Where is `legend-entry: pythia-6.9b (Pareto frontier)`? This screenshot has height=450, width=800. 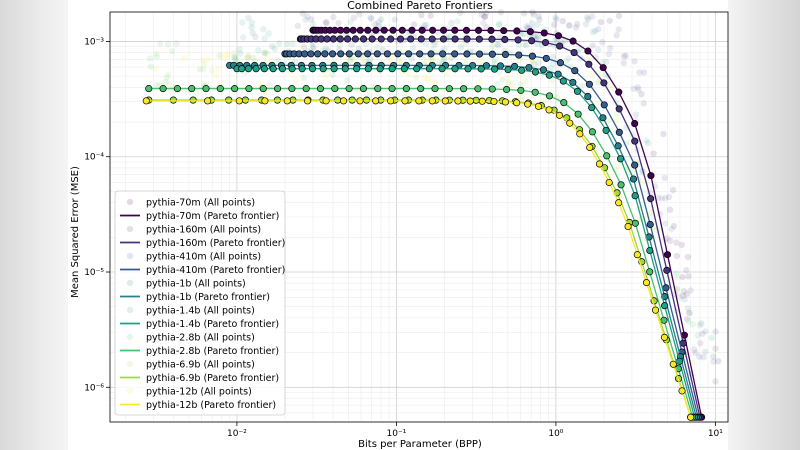 legend-entry: pythia-6.9b (Pareto frontier) is located at coordinates (212, 378).